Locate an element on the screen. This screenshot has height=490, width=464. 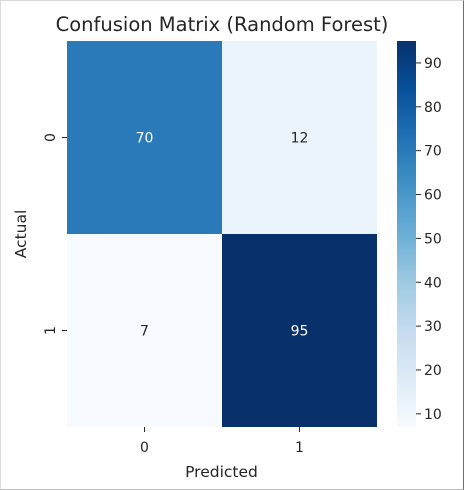
chart-title: Confusion Matrix (Random Forest) is located at coordinates (222, 24).